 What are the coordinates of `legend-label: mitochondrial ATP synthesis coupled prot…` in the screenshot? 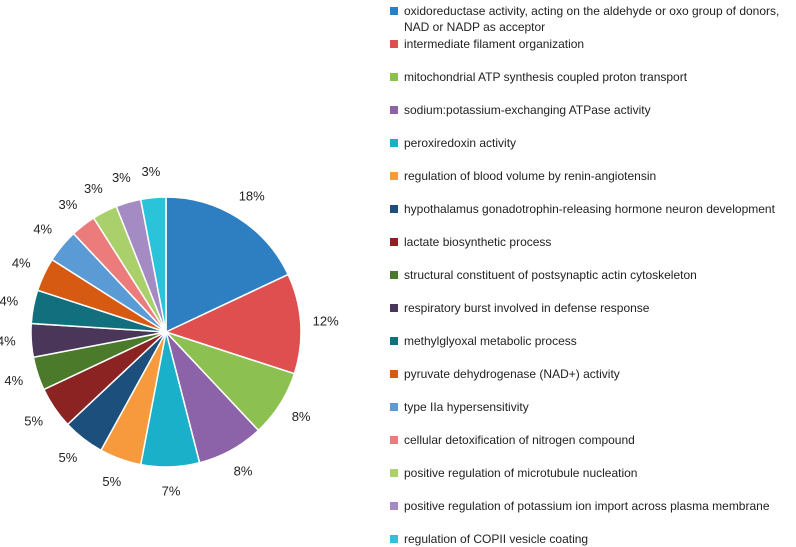 It's located at (546, 77).